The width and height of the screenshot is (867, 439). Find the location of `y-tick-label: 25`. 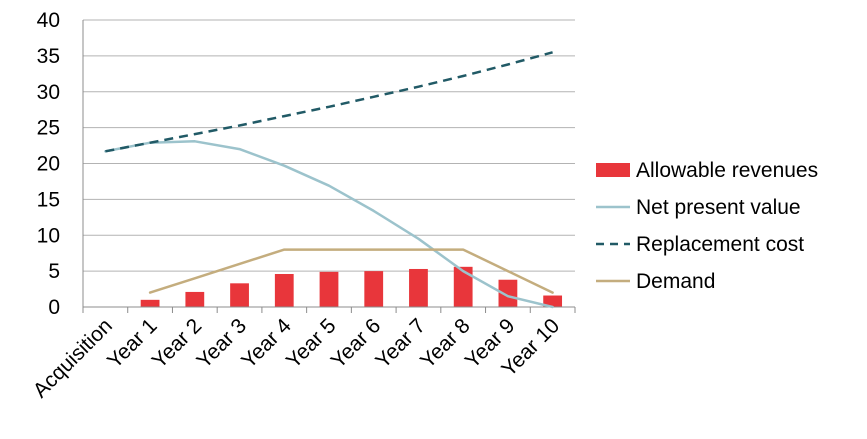

y-tick-label: 25 is located at coordinates (48, 128).